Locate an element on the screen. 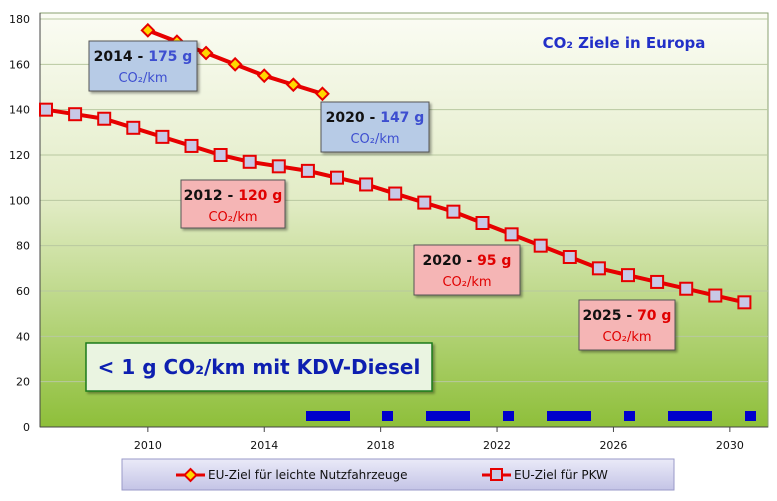 The image size is (777, 501). legend-square-marker is located at coordinates (496, 474).